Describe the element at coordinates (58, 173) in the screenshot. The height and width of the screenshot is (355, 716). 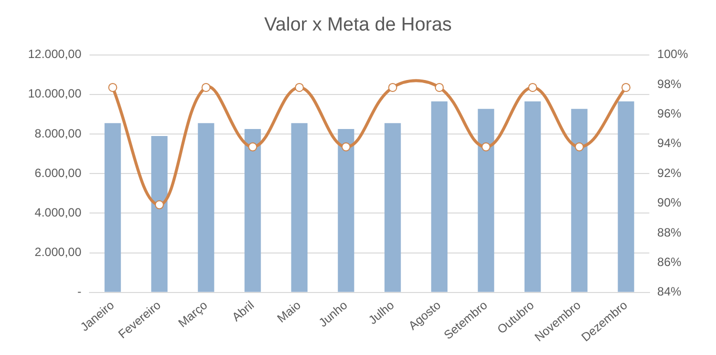
I see `y-tick-label: 6.000,00` at that location.